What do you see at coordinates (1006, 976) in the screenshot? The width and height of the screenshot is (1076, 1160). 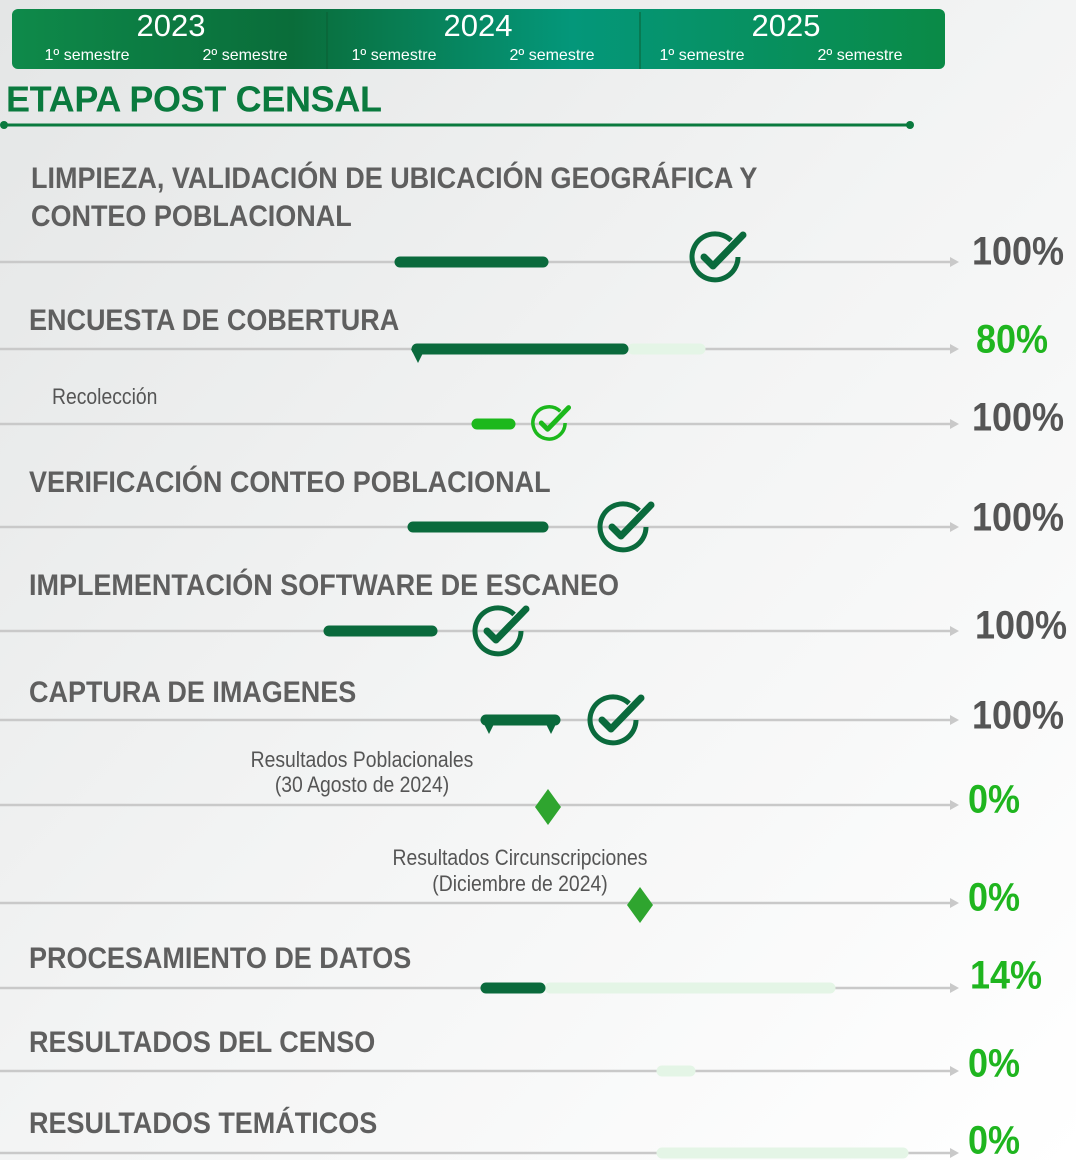 I see `percent-label: 14%` at bounding box center [1006, 976].